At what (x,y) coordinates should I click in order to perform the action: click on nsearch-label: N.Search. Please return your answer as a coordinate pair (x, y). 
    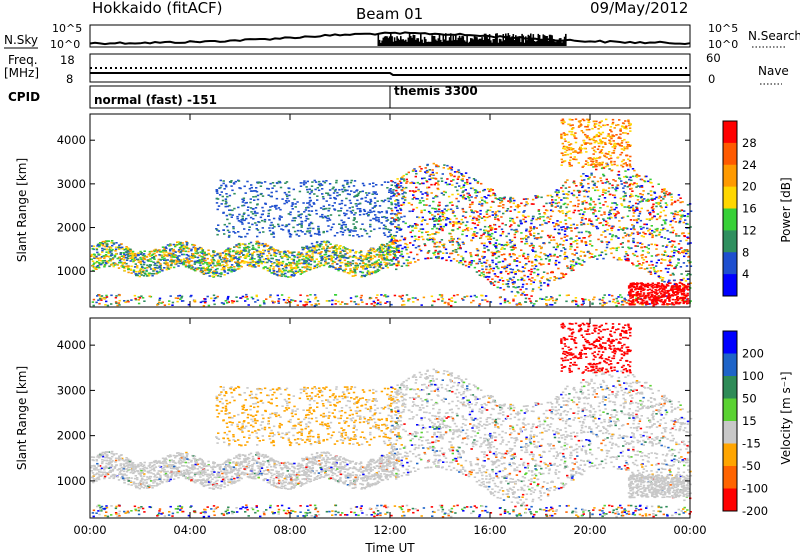
    Looking at the image, I should click on (774, 36).